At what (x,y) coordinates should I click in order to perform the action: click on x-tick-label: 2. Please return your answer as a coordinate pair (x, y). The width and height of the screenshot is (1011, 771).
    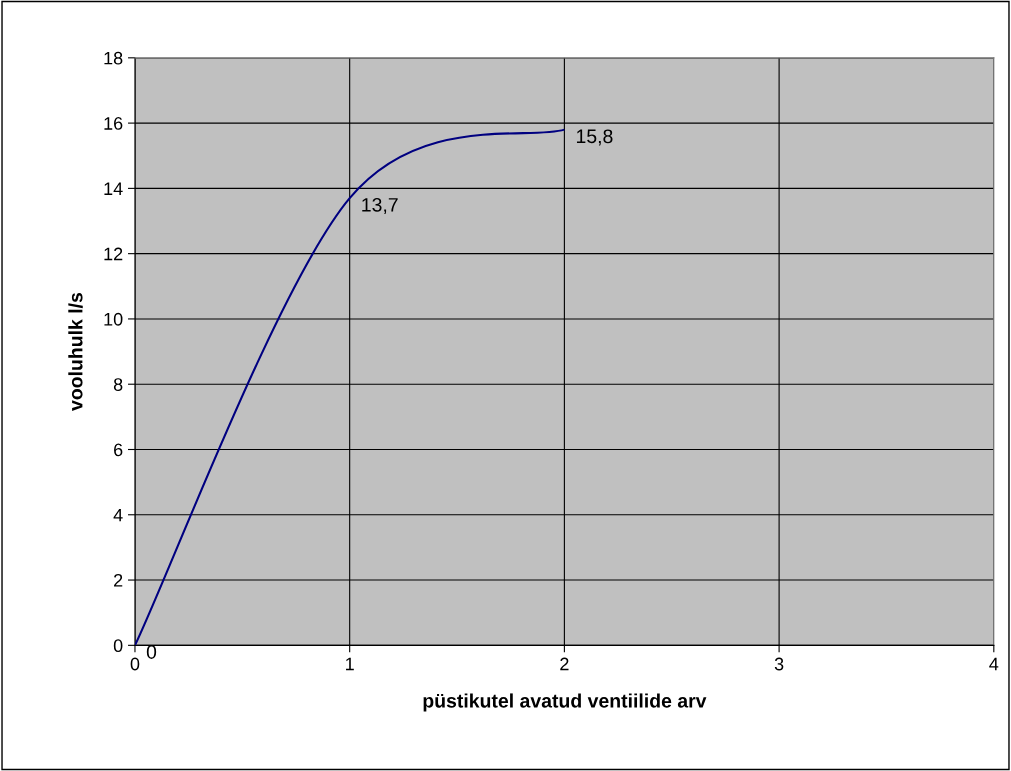
    Looking at the image, I should click on (564, 664).